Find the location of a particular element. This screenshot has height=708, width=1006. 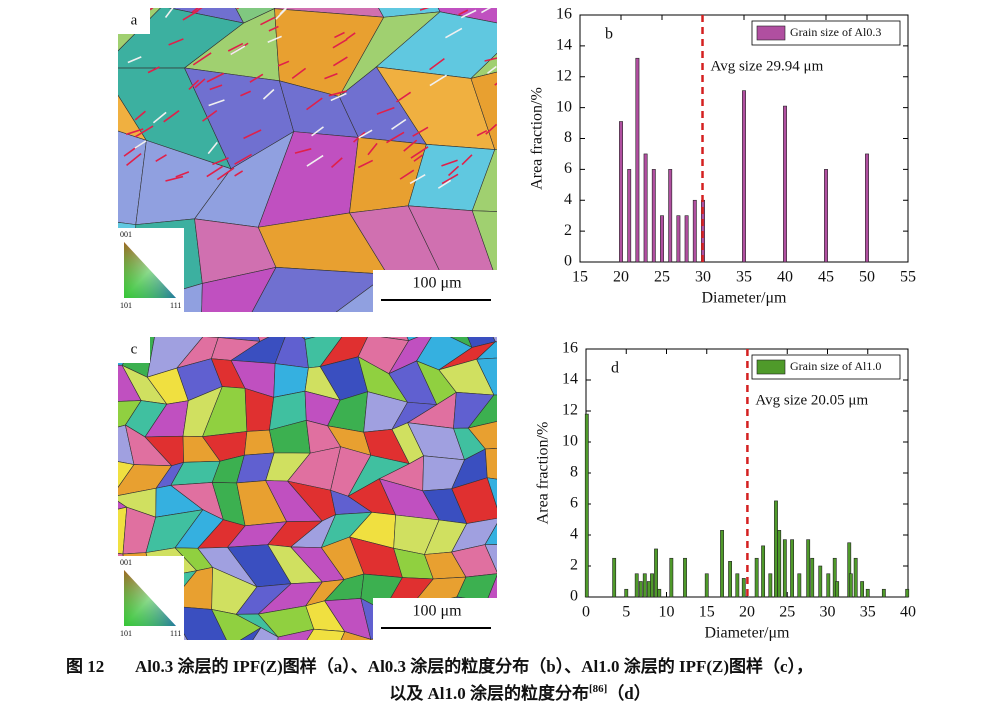

x-tick-label: 20 is located at coordinates (621, 277).